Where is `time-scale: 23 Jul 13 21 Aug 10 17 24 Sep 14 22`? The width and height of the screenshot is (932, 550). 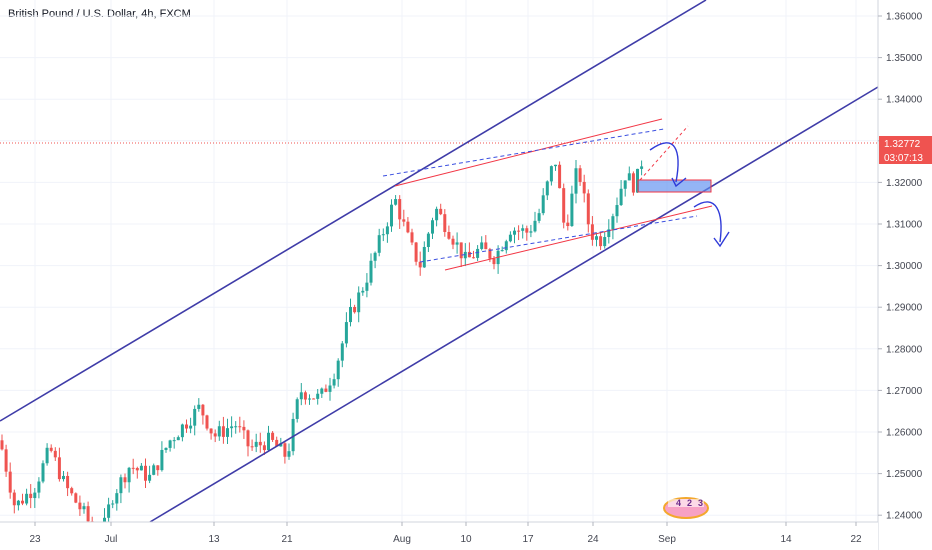
time-scale: 23 Jul 13 21 Aug 10 17 24 Sep 14 22 is located at coordinates (439, 535).